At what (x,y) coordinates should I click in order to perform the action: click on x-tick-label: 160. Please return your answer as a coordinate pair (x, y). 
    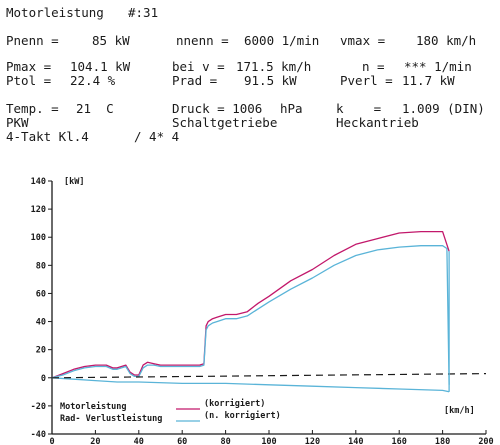
    Looking at the image, I should click on (399, 441).